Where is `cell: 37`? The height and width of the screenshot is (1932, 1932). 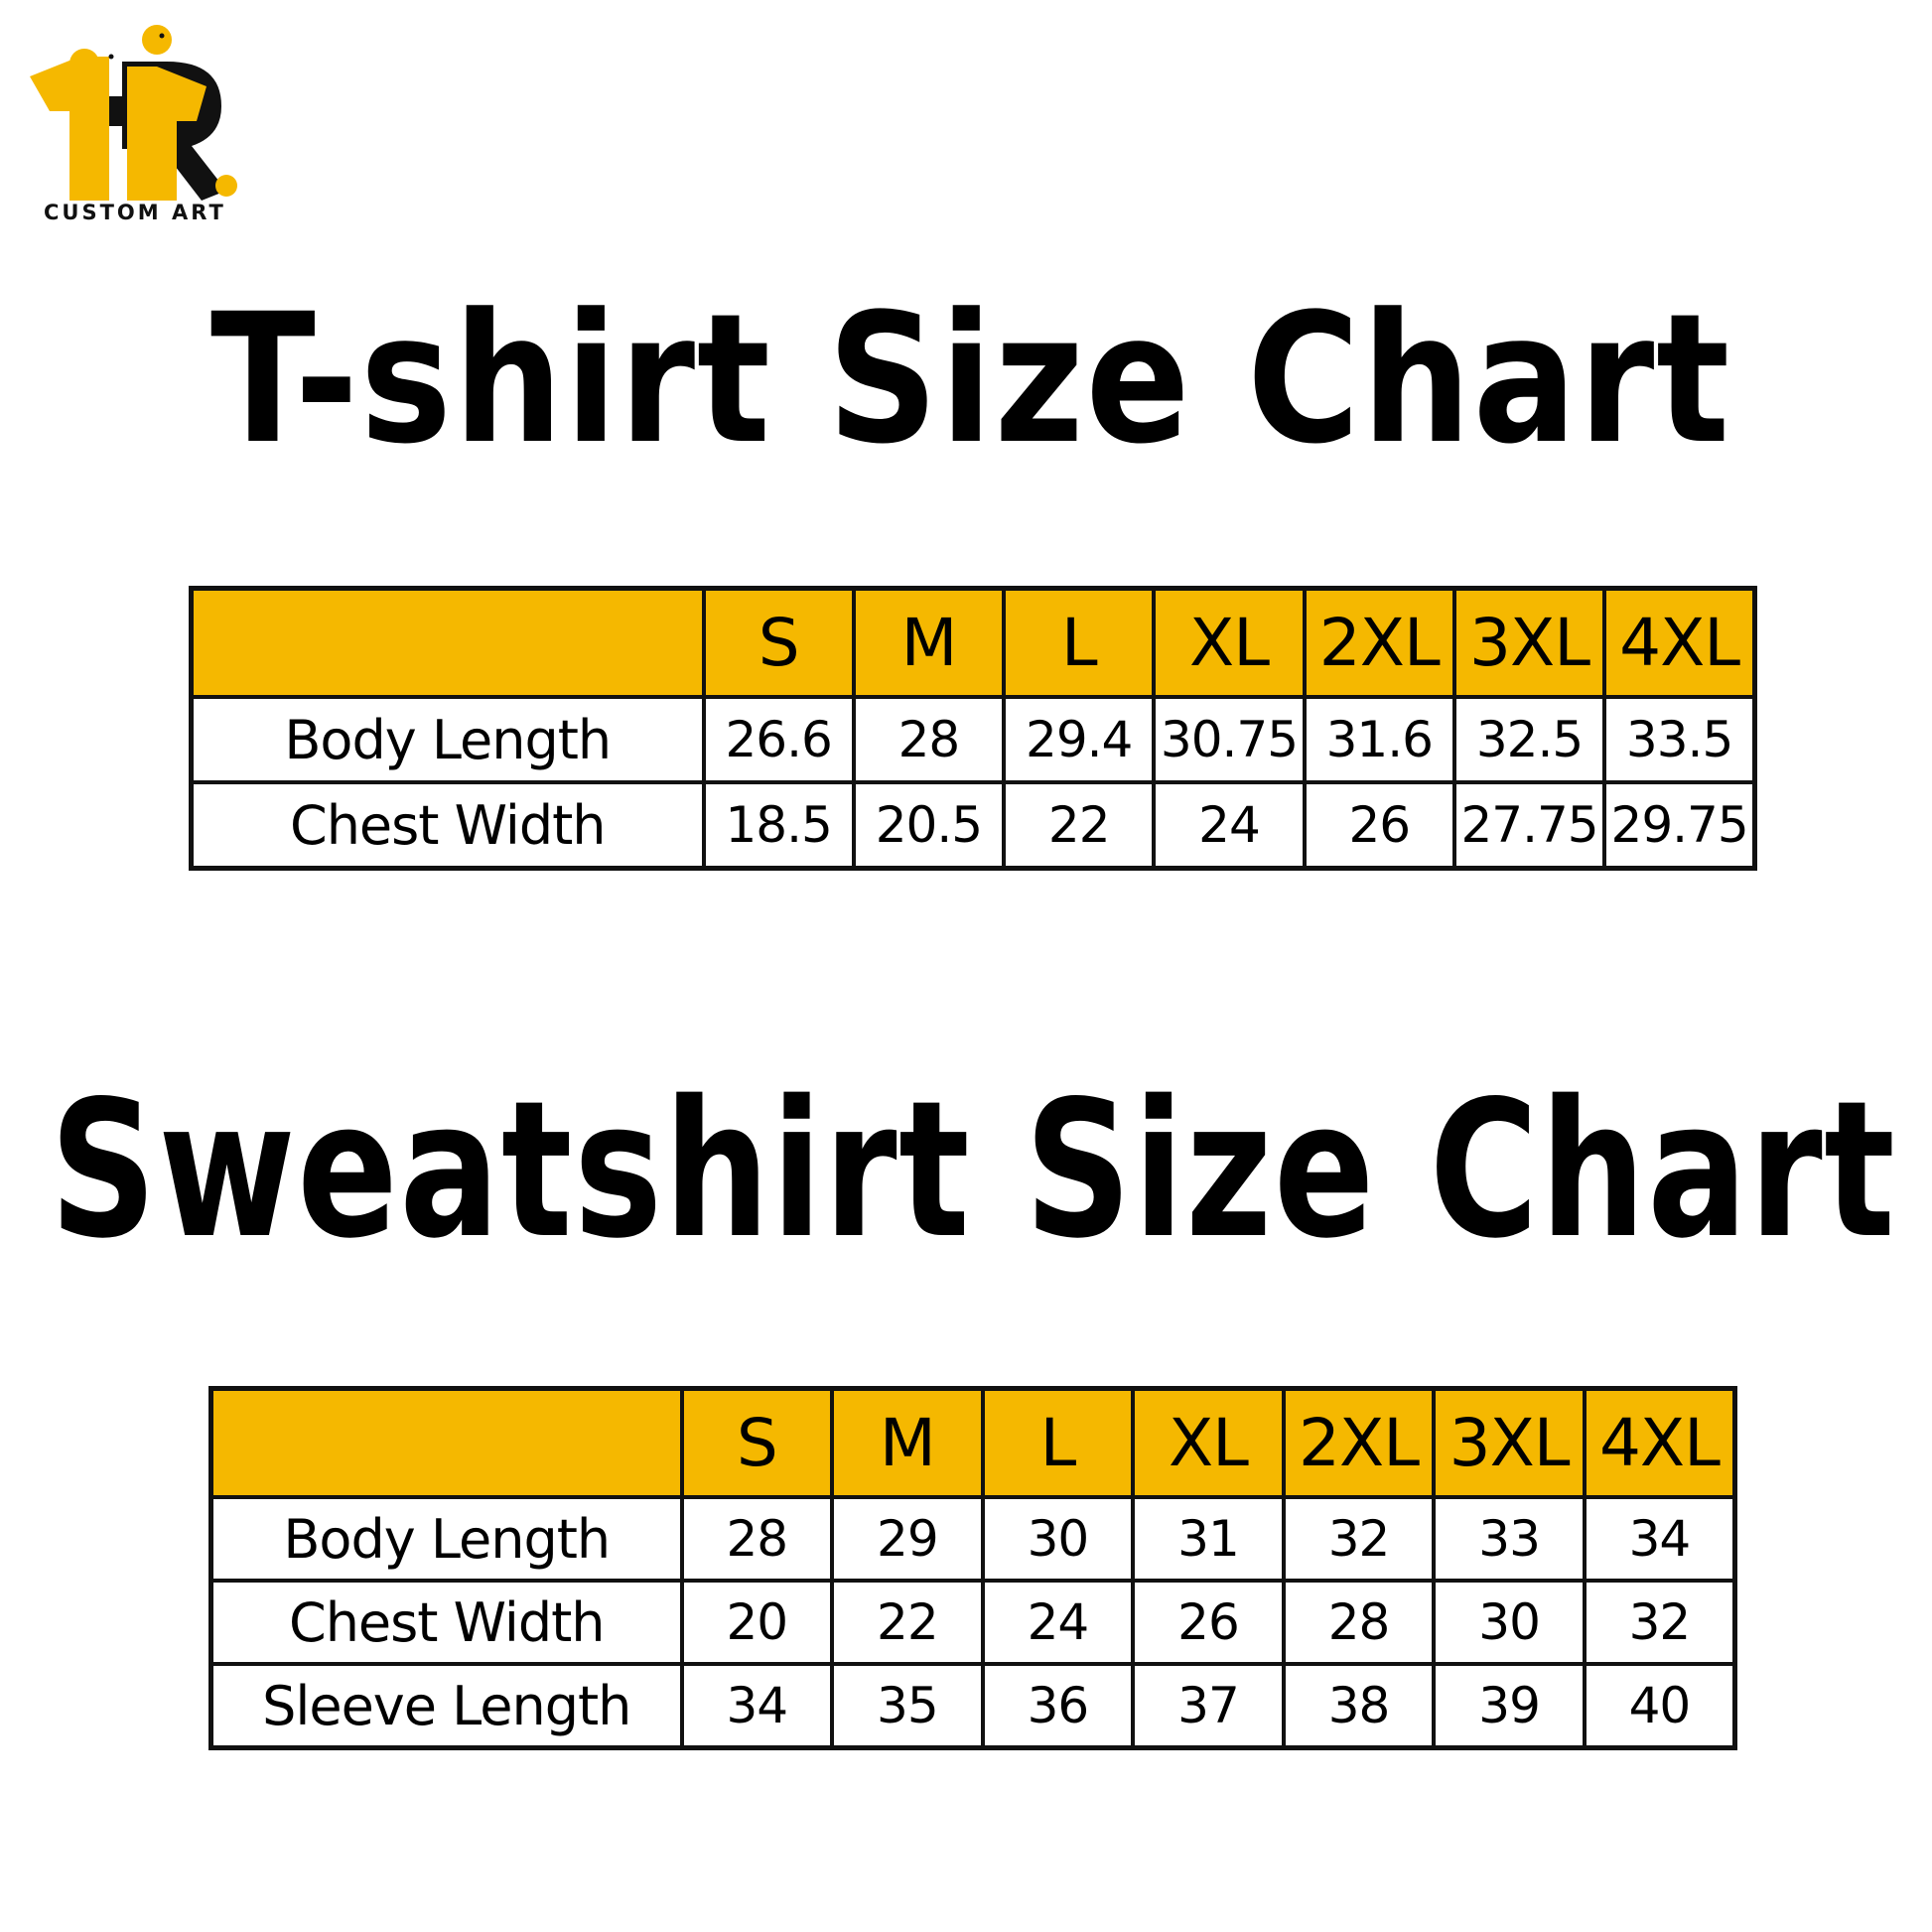
cell: 37 is located at coordinates (1209, 1706).